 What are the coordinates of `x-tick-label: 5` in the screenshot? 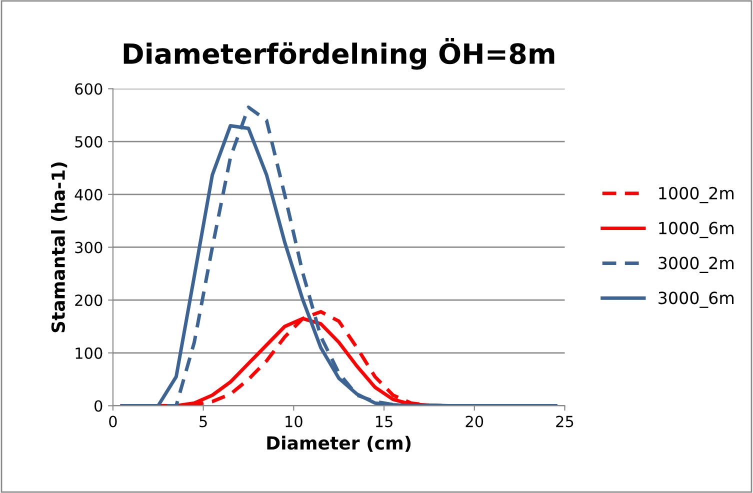 It's located at (203, 422).